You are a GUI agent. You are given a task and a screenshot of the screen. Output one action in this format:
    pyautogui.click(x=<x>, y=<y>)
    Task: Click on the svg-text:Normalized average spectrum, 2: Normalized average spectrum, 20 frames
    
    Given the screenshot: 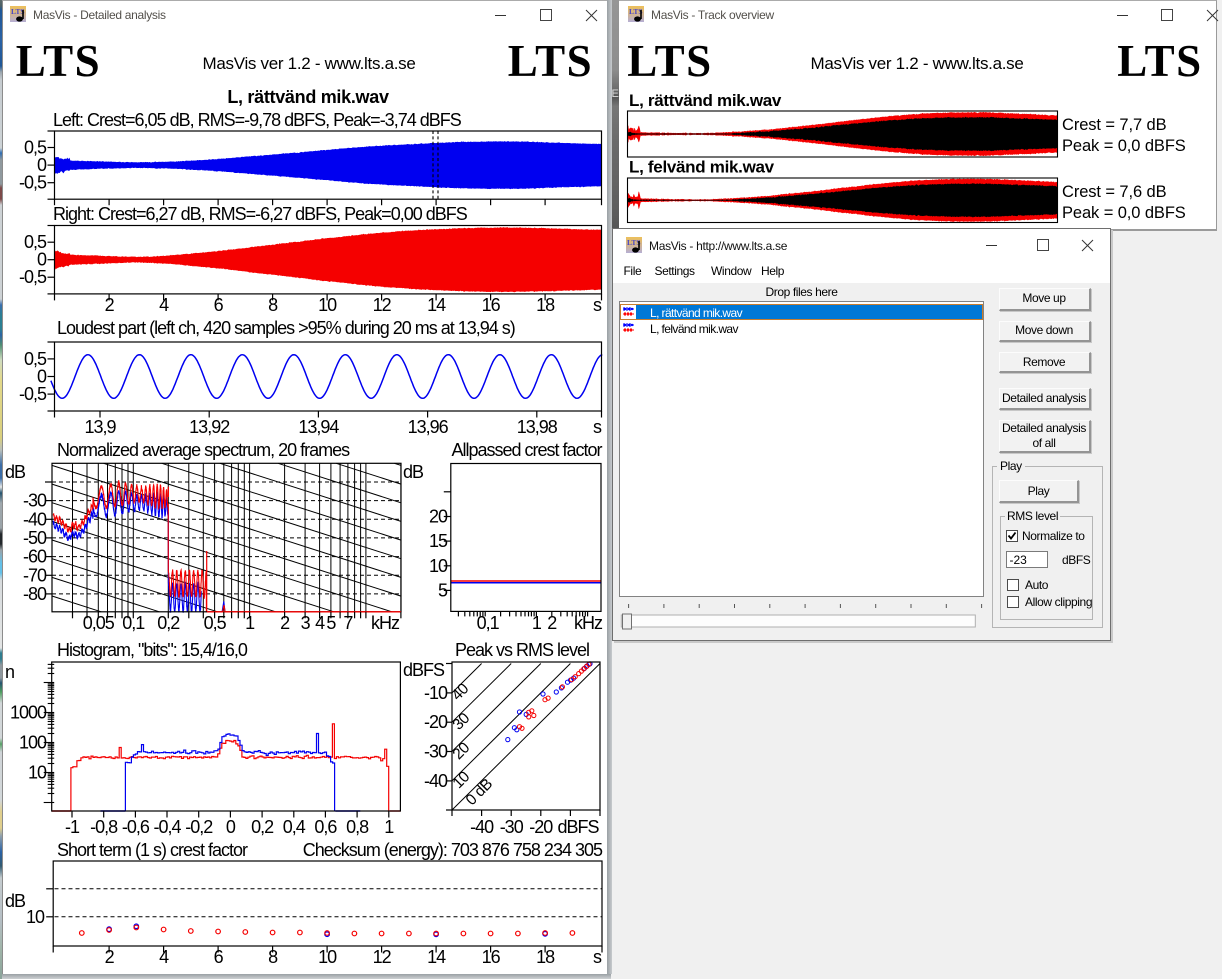 What is the action you would take?
    pyautogui.click(x=203, y=450)
    